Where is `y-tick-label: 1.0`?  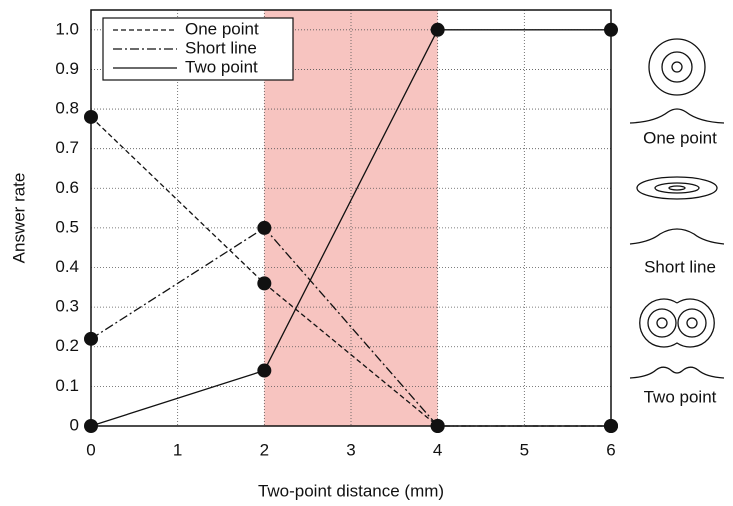 y-tick-label: 1.0 is located at coordinates (67, 28).